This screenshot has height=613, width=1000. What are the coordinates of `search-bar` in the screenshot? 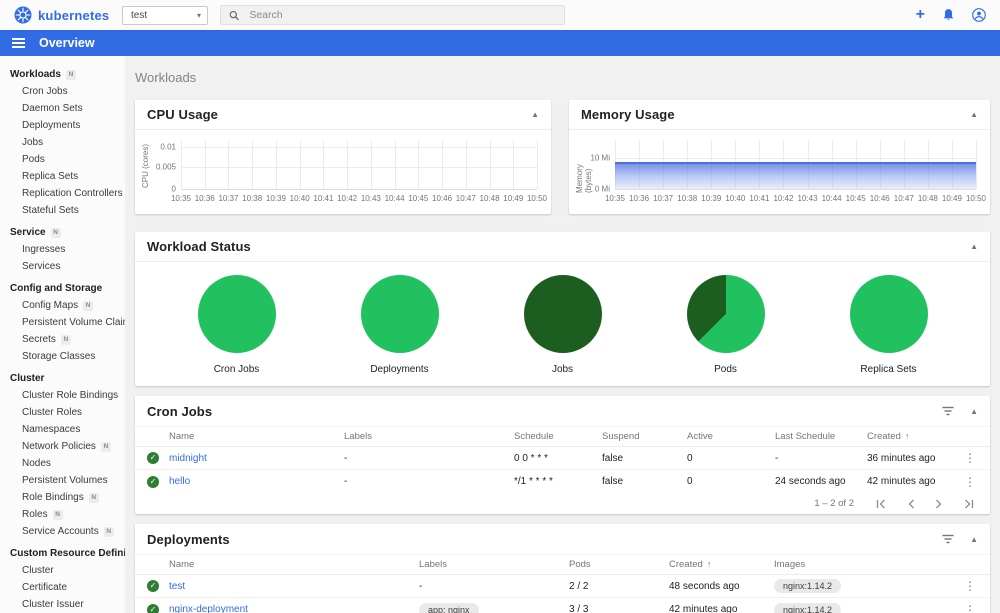 It's located at (392, 15).